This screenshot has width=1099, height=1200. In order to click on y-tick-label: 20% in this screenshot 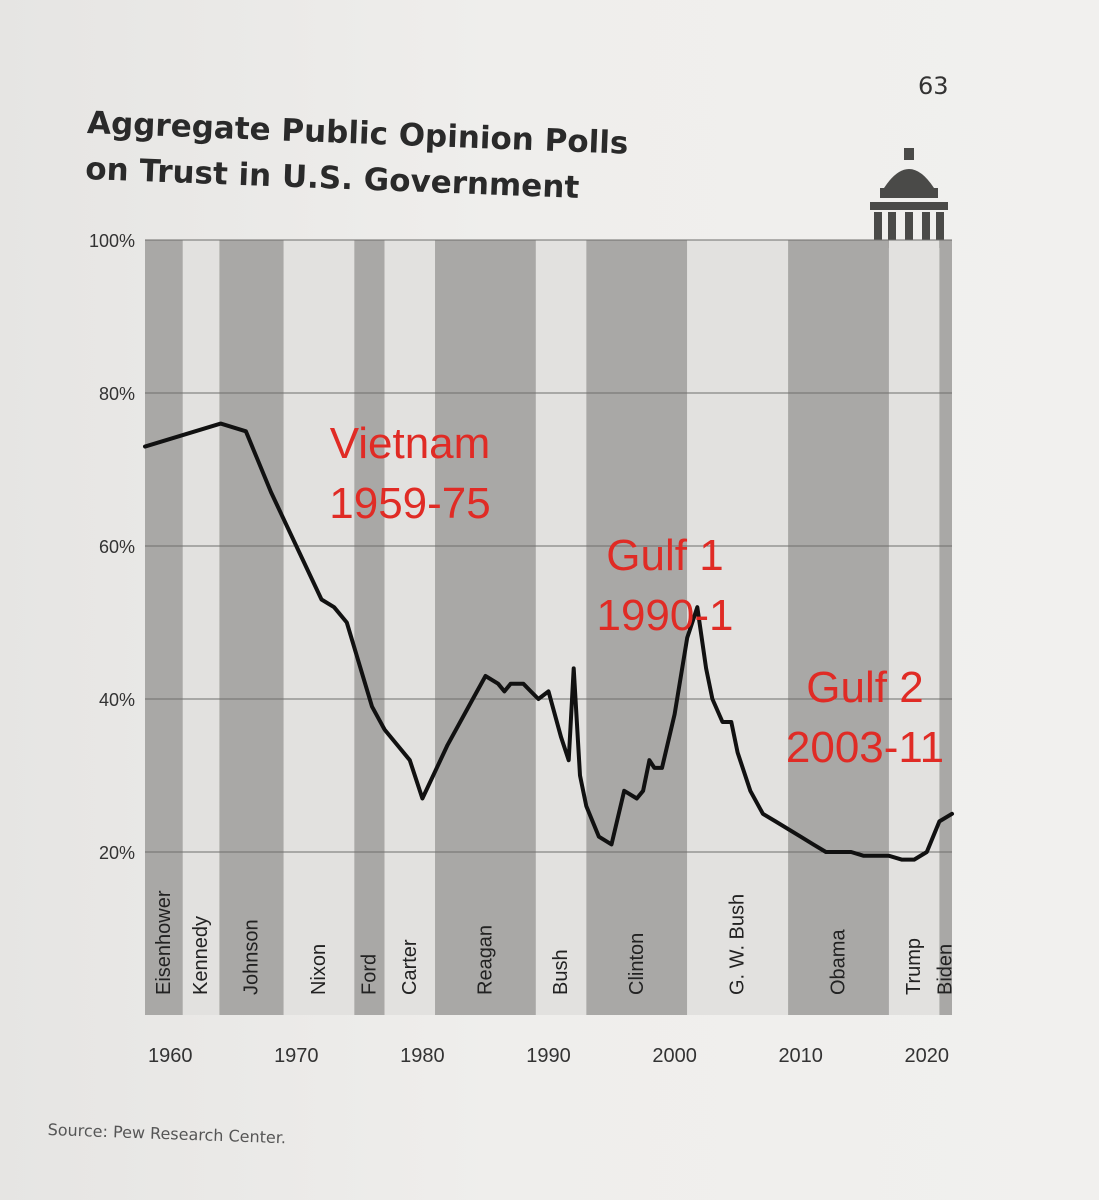, I will do `click(117, 853)`.